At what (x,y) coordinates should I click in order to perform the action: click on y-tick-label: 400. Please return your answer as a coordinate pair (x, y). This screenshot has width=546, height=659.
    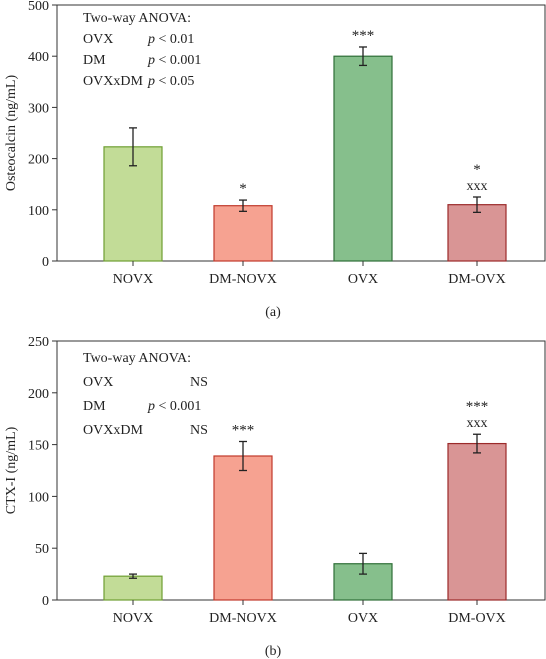
    Looking at the image, I should click on (38, 57).